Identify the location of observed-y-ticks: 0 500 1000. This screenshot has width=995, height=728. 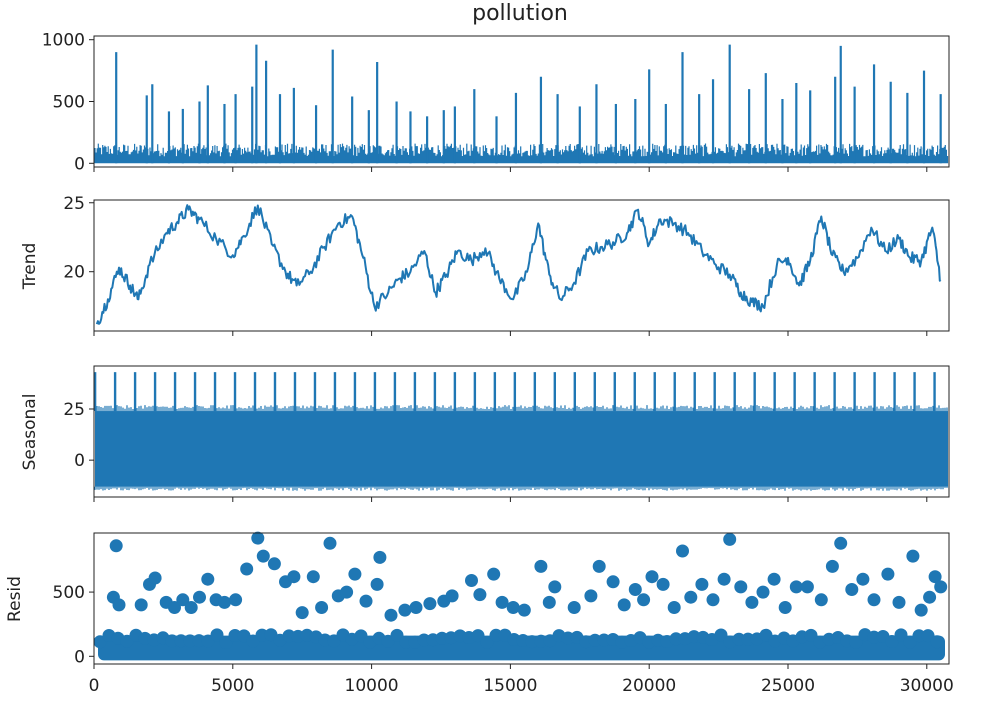
(68, 102).